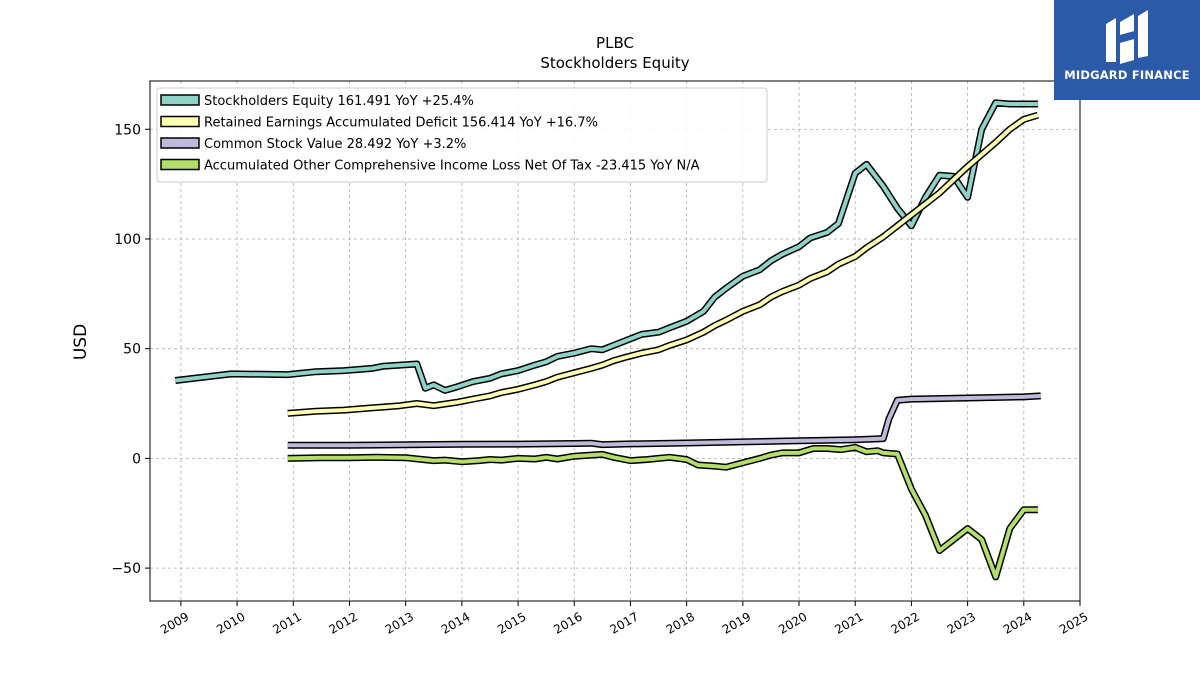 The image size is (1200, 675). I want to click on x-tick-label: 2025, so click(1073, 622).